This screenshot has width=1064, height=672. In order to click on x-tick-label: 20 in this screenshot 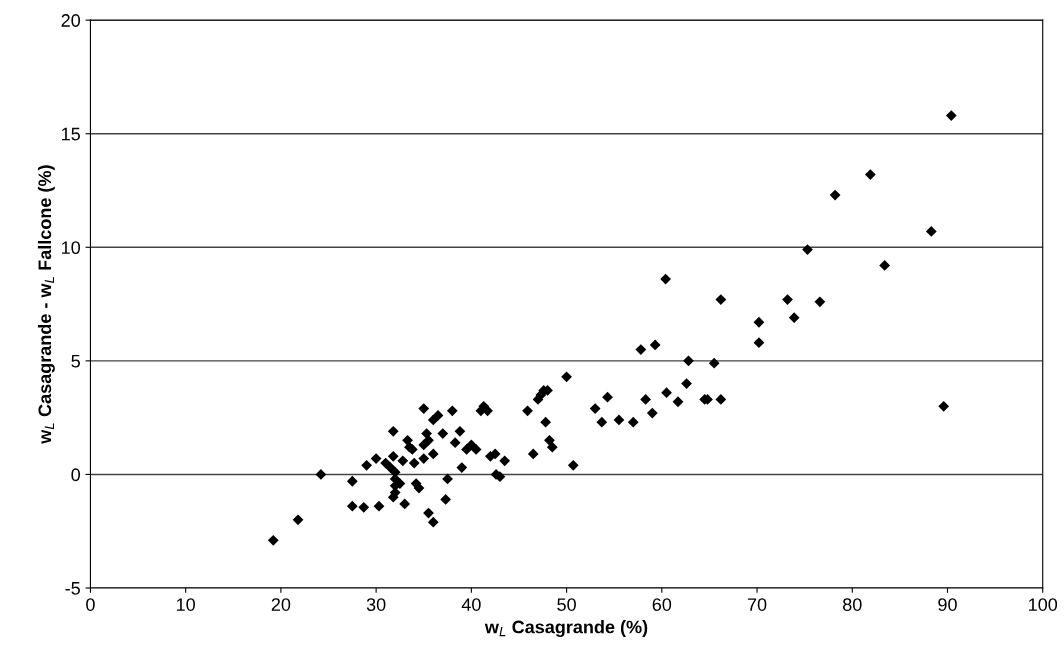, I will do `click(281, 604)`.